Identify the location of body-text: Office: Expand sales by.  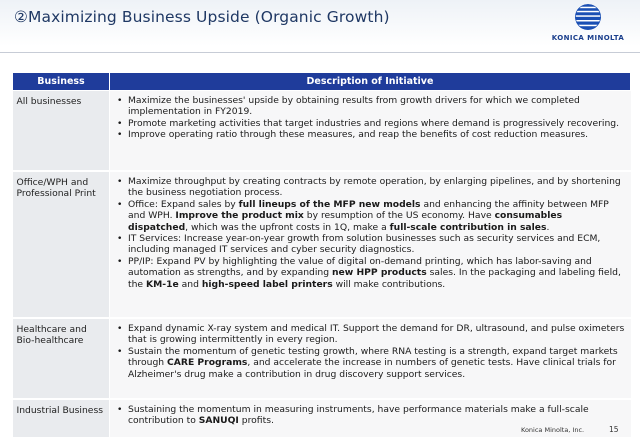
(183, 204).